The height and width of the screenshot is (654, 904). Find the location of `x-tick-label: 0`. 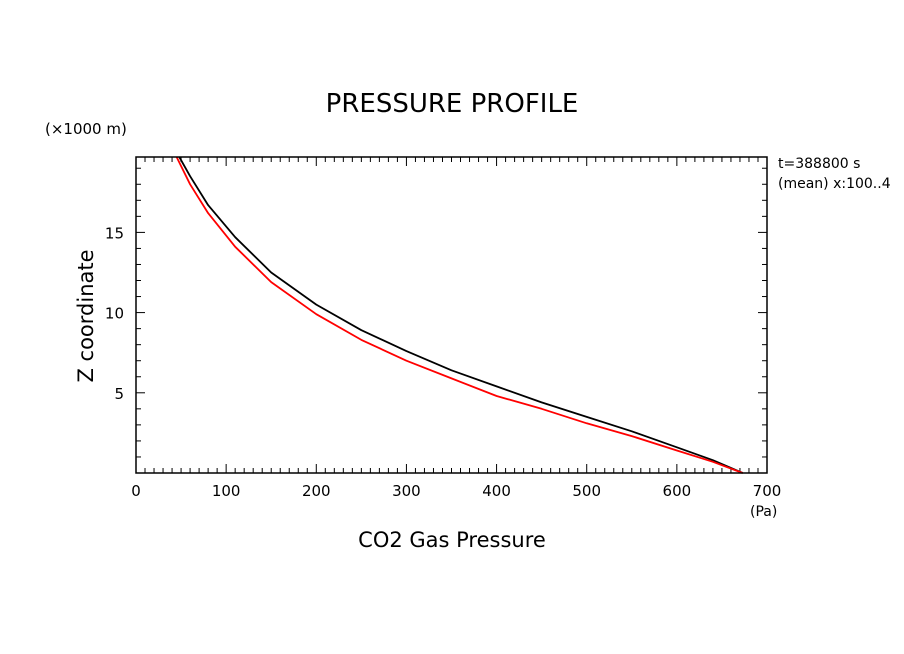

x-tick-label: 0 is located at coordinates (136, 491).